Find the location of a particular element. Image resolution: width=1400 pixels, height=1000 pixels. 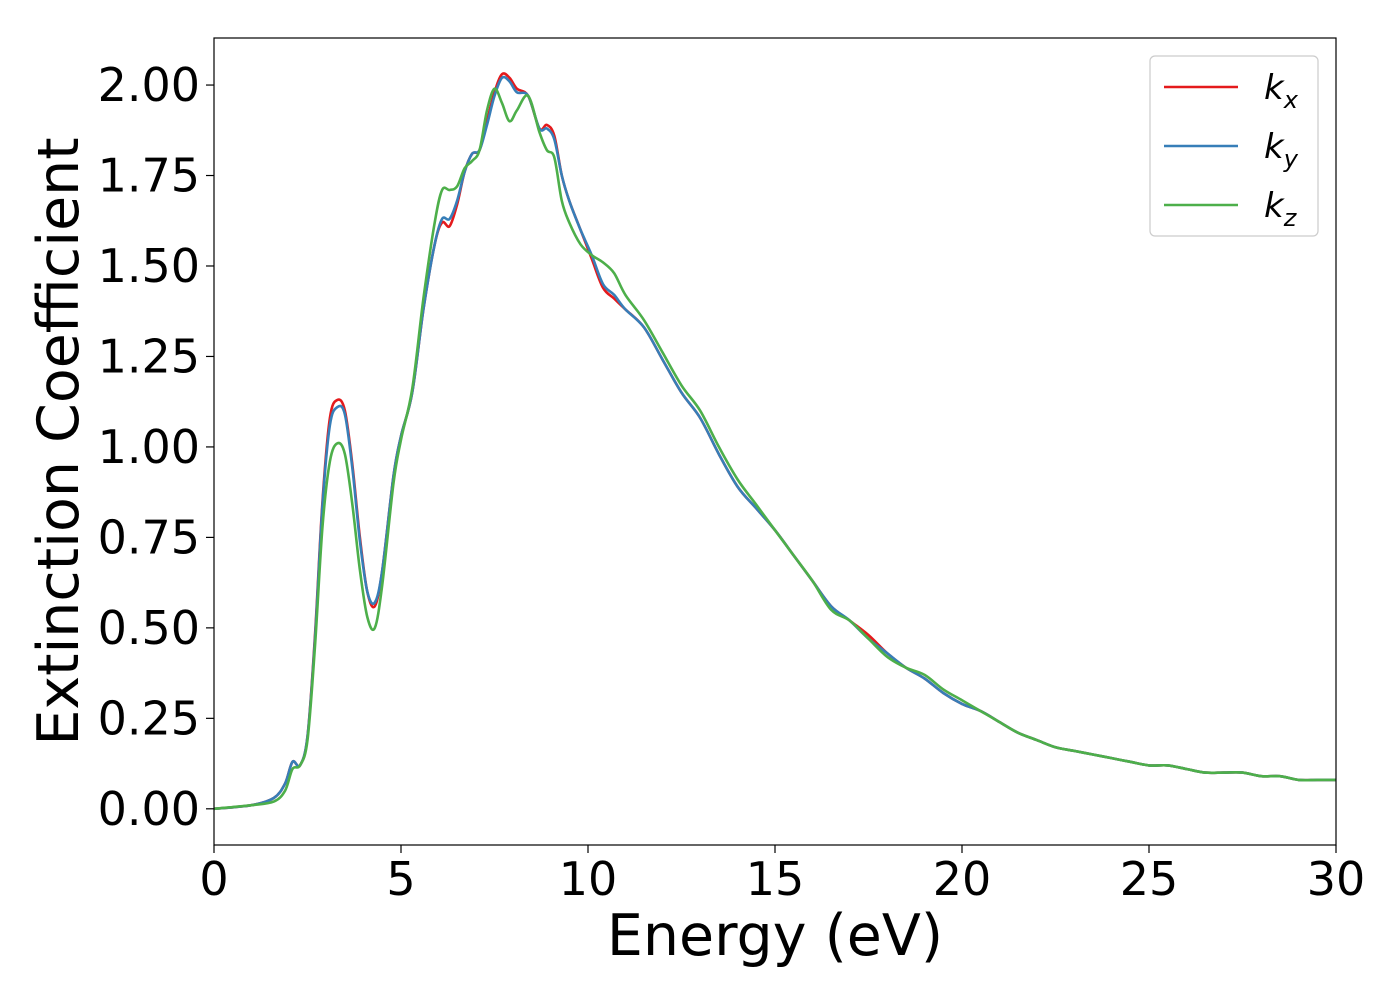

y-tick-label: 0.25 is located at coordinates (149, 718).